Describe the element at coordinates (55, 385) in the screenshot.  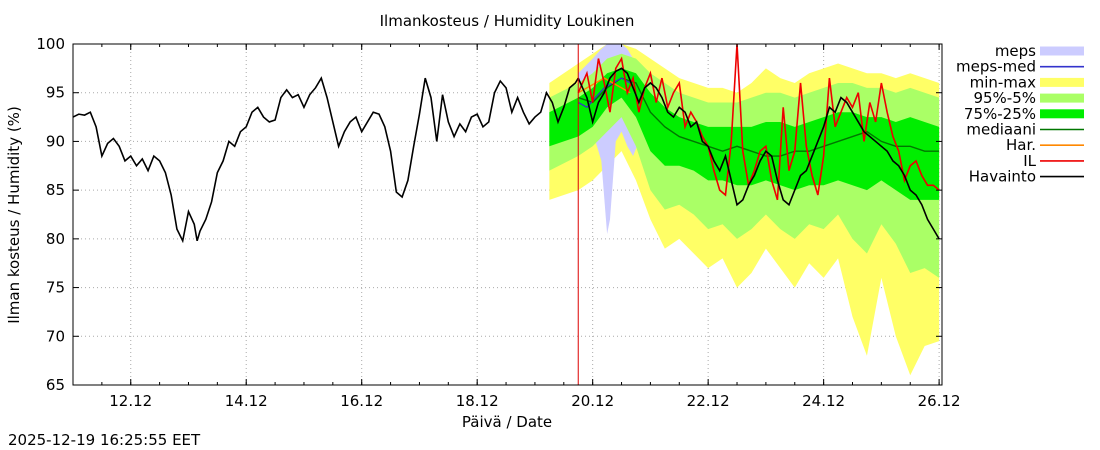
I see `y-tick-label: 65` at that location.